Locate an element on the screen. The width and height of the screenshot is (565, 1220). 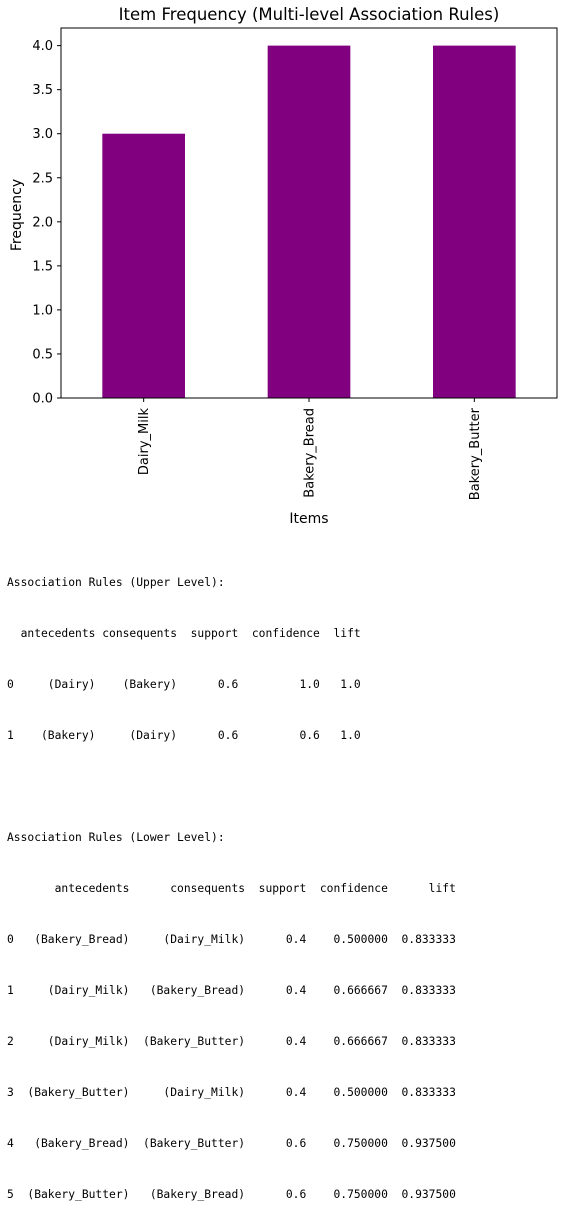
y-axis: 0.0 0.5 1.0 1.5 2.0 2.5 3.0 3.5 4.0 is located at coordinates (46, 223).